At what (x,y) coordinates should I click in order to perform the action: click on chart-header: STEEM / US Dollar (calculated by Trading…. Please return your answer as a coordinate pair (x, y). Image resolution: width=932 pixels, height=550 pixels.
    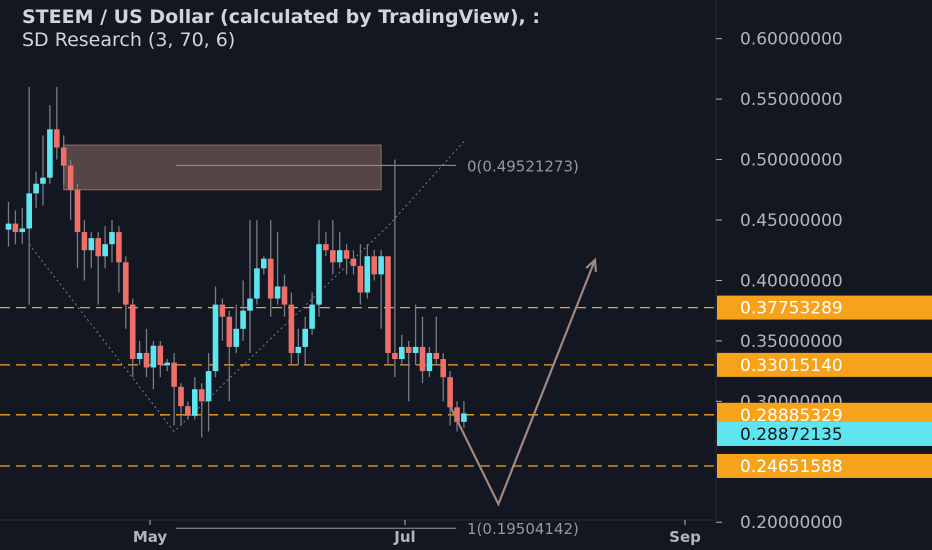
    Looking at the image, I should click on (281, 29).